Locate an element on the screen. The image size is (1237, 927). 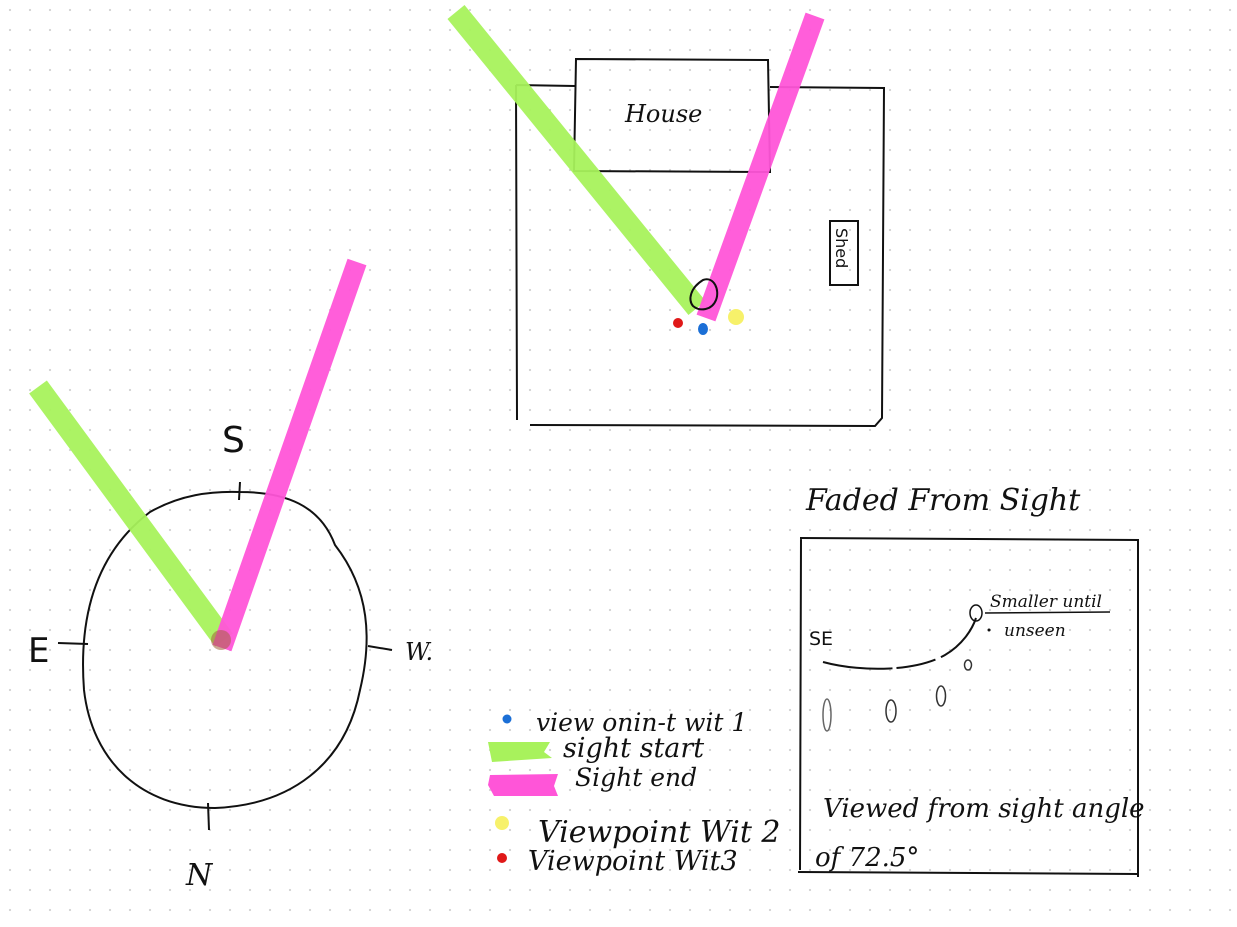
unseen-label: unseen is located at coordinates (1035, 631).